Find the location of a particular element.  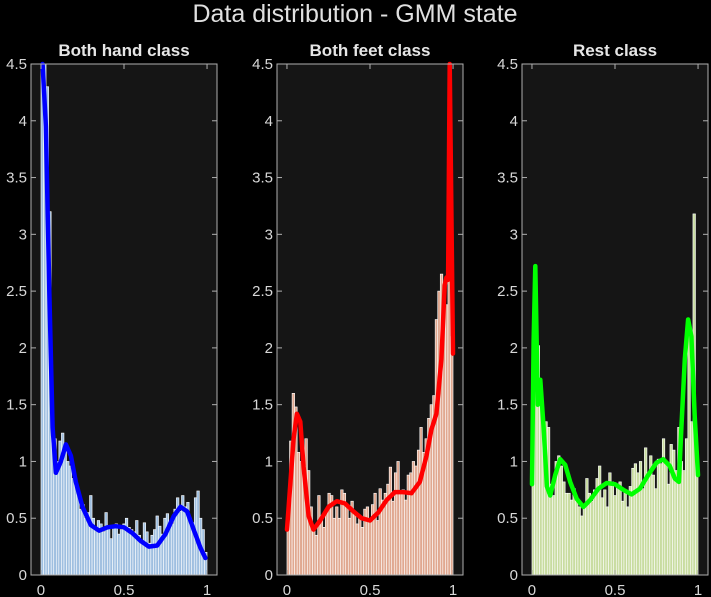

subplot-title: Both hand class is located at coordinates (123, 50).